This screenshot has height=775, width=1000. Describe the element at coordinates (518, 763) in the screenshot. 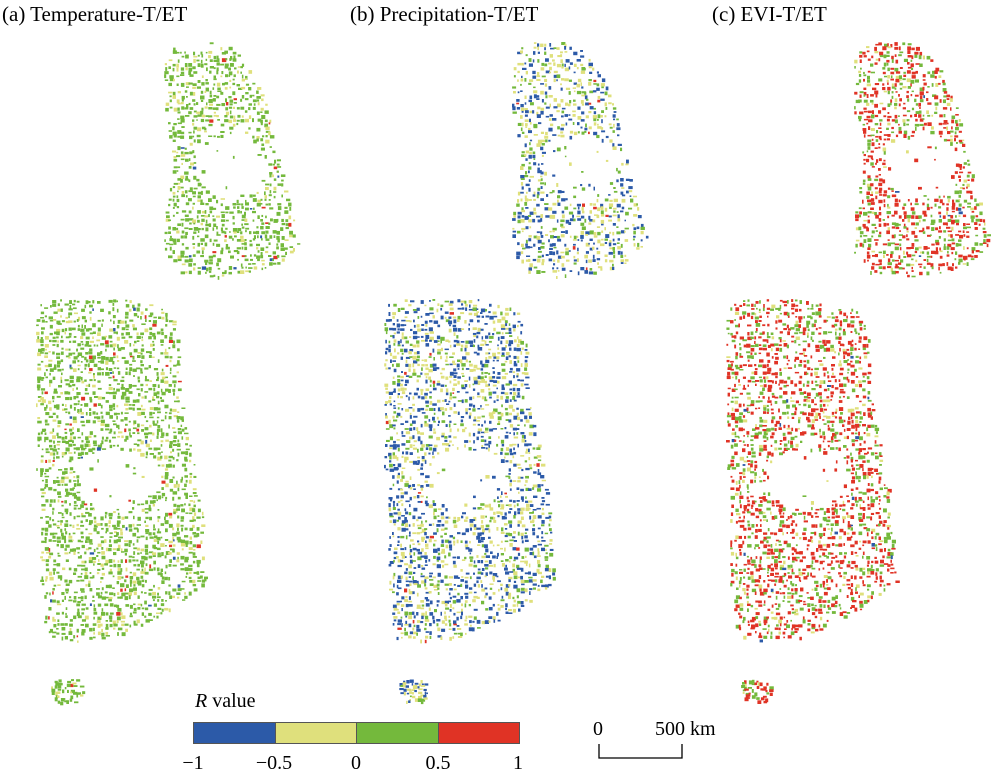

I see `legend-tick-5: 1` at that location.